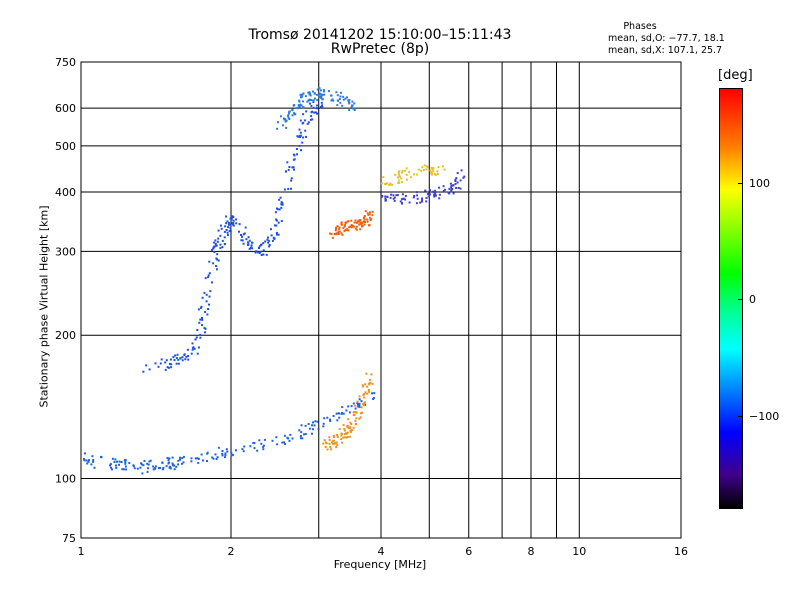 The height and width of the screenshot is (600, 800). Describe the element at coordinates (740, 299) in the screenshot. I see `colorbar-tickmark` at that location.